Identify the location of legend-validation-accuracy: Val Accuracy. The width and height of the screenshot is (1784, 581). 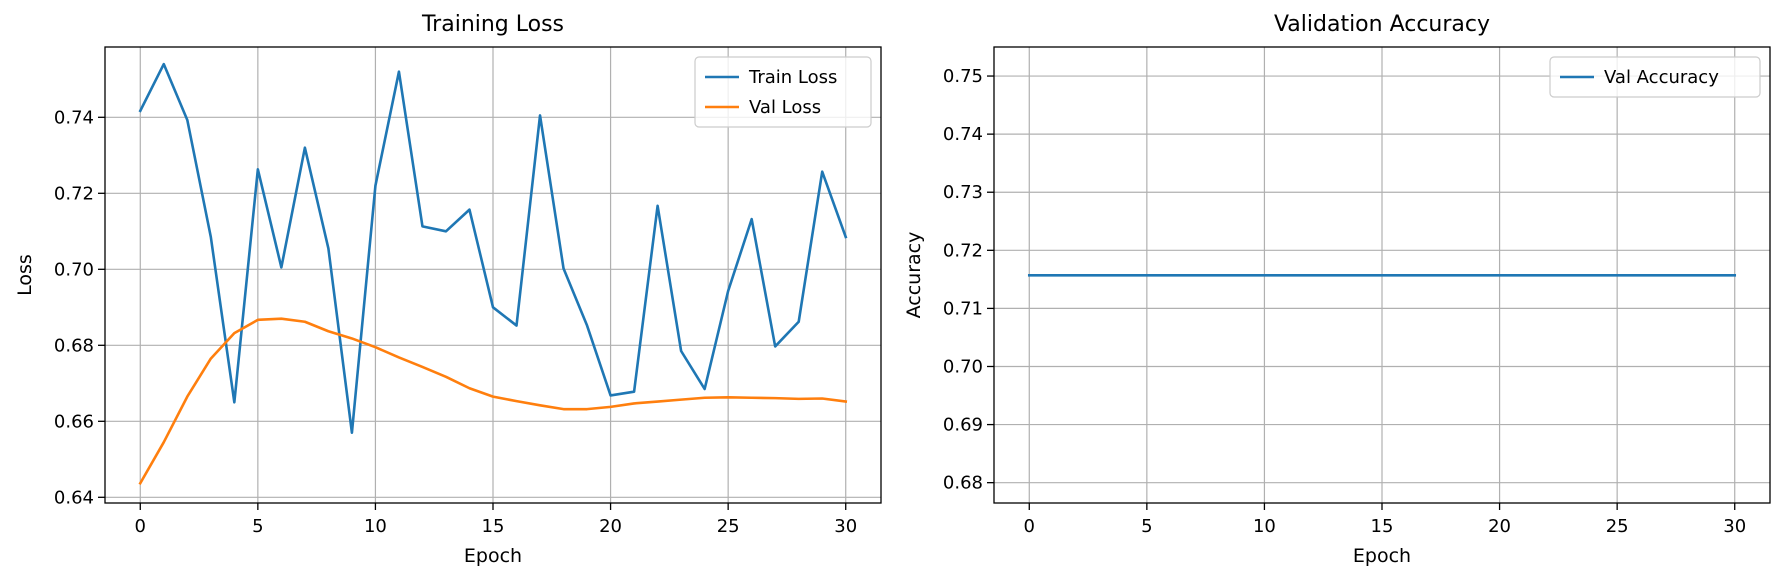
(1655, 77).